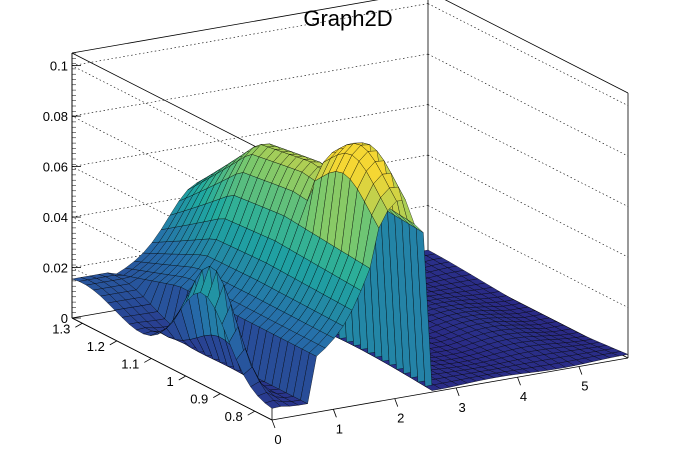  Describe the element at coordinates (462, 407) in the screenshot. I see `x-tick-label: 3` at that location.